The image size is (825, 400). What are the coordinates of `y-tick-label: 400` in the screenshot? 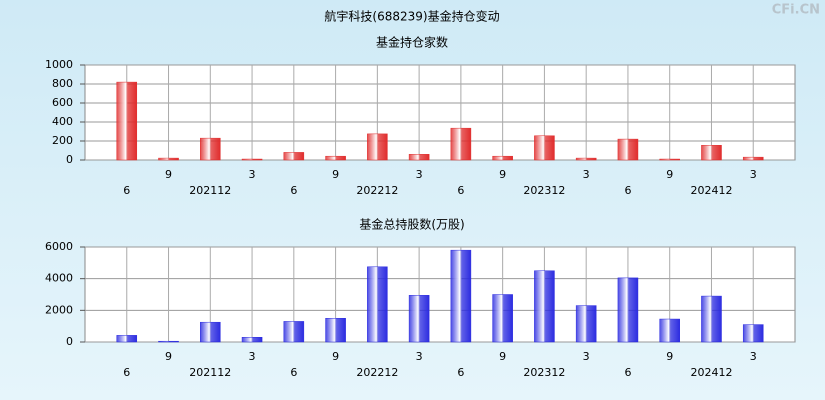 It's located at (62, 121).